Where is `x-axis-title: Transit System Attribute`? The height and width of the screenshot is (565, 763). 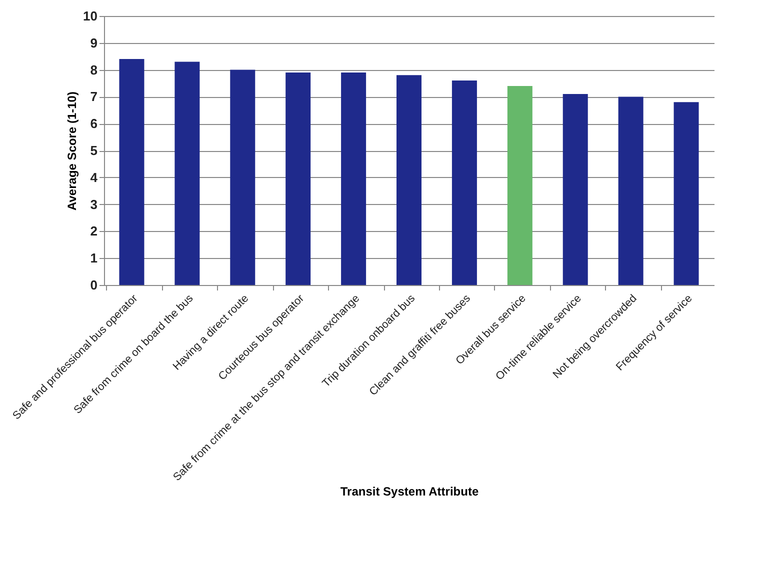
x-axis-title: Transit System Attribute is located at coordinates (409, 491).